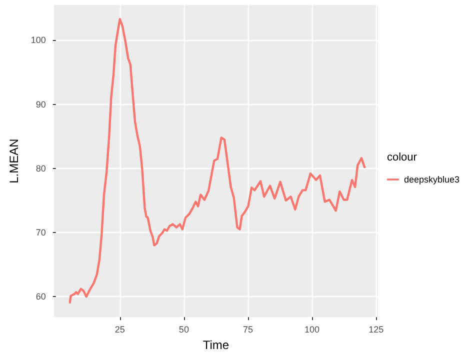 This screenshot has height=356, width=474. I want to click on x-tick-label: 75, so click(247, 329).